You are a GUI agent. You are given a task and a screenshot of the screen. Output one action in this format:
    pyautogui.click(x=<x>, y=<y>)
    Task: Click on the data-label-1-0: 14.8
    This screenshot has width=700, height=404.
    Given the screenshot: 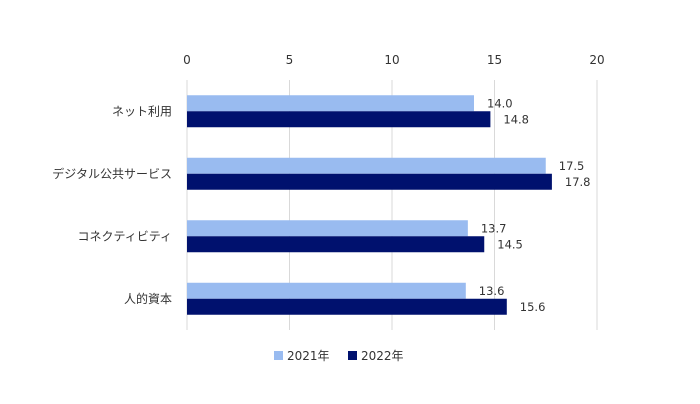 What is the action you would take?
    pyautogui.click(x=516, y=119)
    